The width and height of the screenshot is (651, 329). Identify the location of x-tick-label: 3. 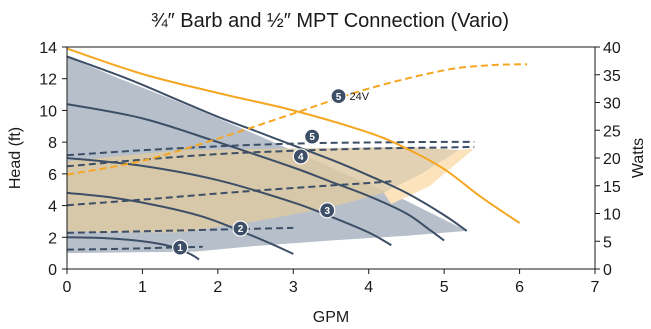
(293, 287).